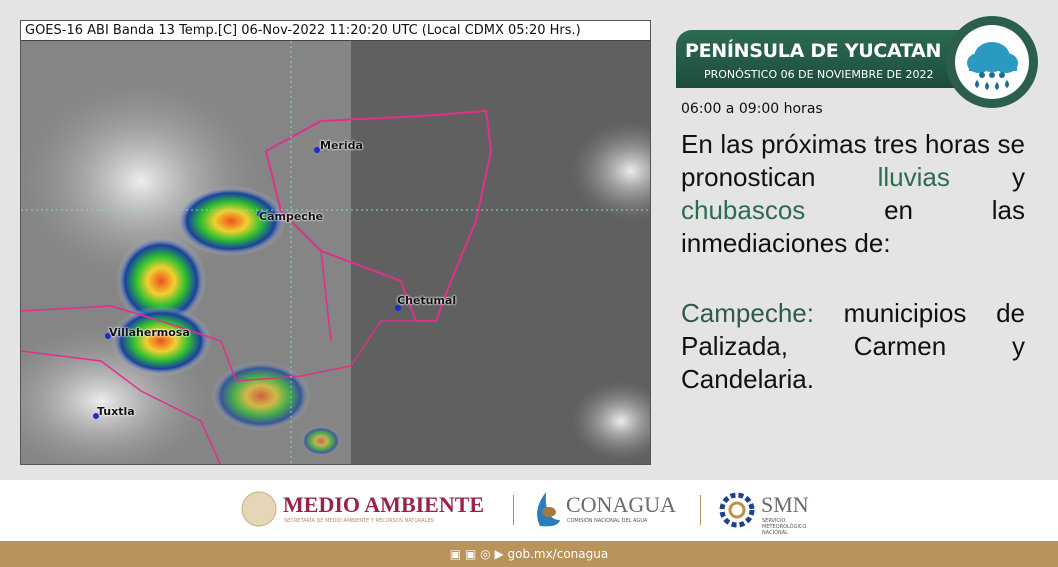  What do you see at coordinates (260, 214) in the screenshot?
I see `city-dot-campeche` at bounding box center [260, 214].